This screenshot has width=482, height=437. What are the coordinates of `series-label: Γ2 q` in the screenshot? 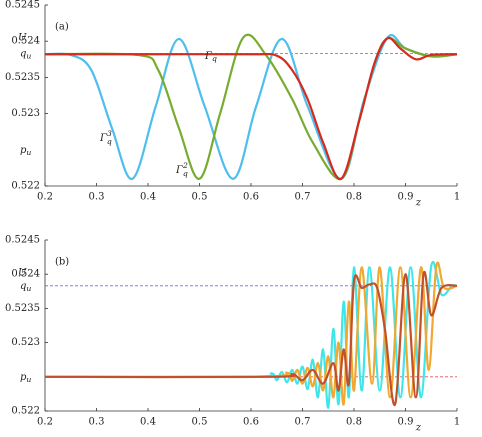 It's located at (181, 169).